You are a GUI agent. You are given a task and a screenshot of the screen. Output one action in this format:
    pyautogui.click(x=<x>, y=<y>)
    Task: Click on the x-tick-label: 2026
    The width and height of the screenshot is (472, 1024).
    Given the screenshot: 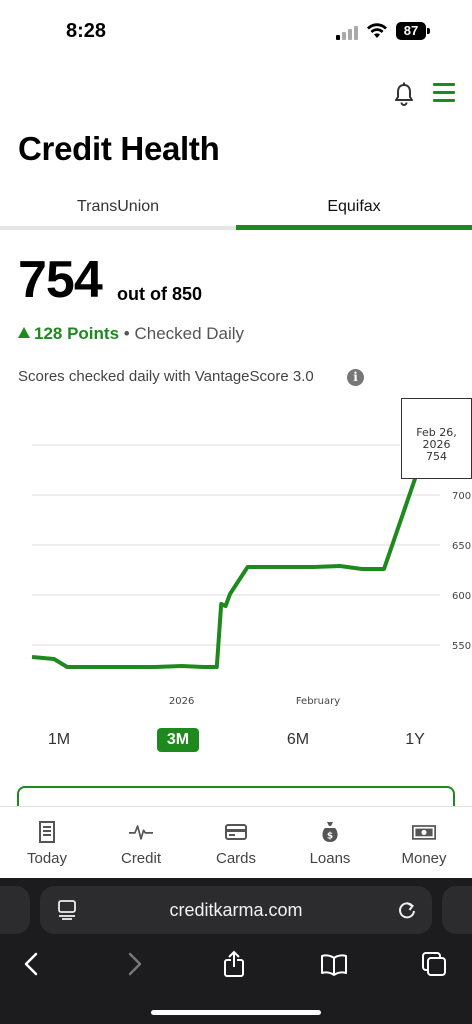 What is the action you would take?
    pyautogui.click(x=181, y=701)
    